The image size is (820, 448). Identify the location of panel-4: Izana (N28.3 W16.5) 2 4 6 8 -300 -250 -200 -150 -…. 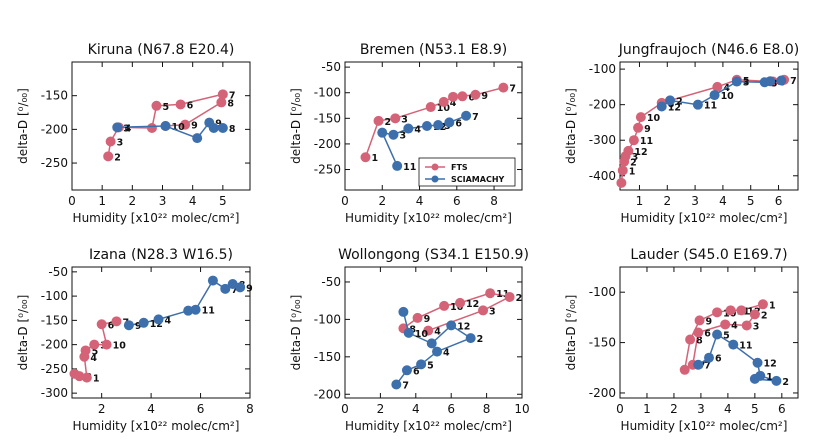
(135, 340).